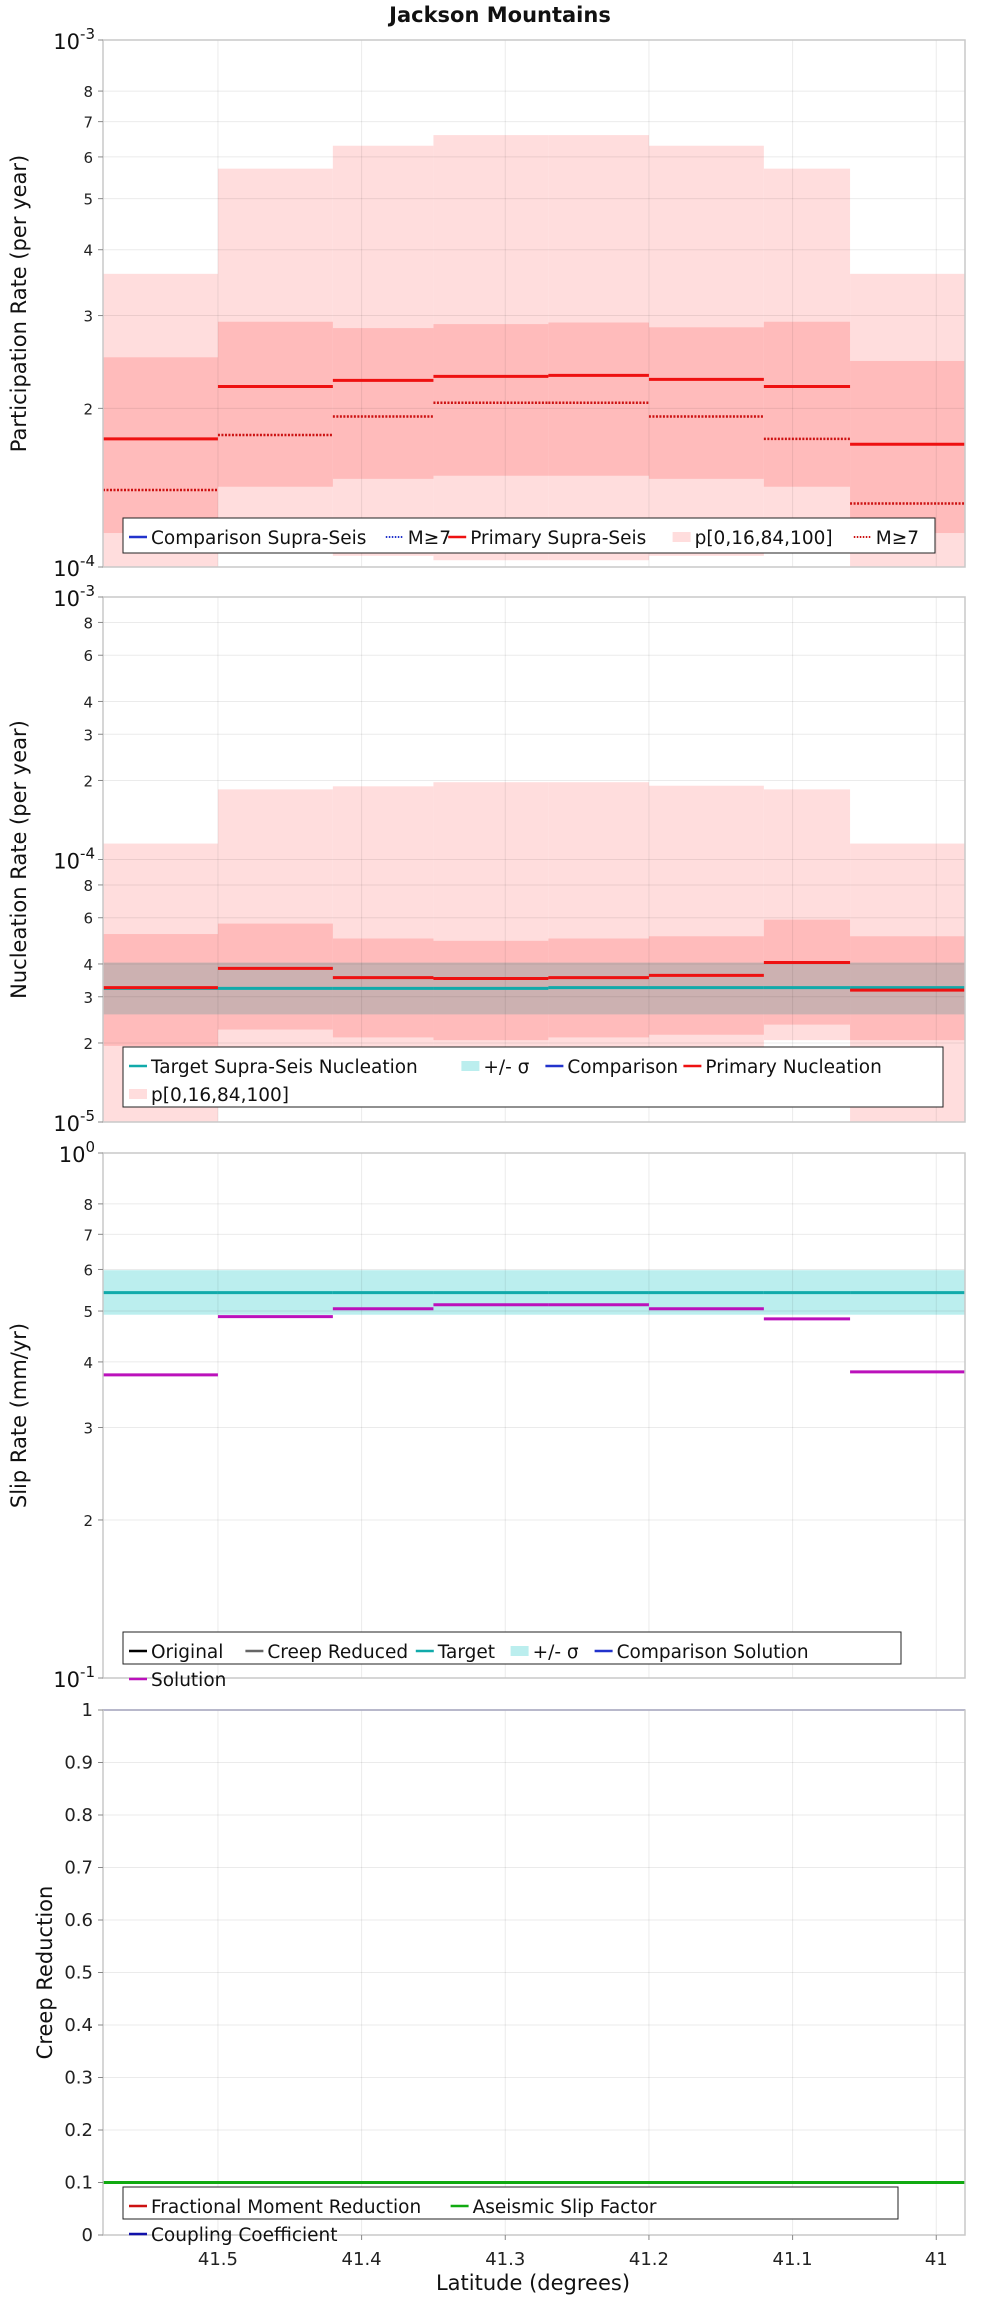 The height and width of the screenshot is (2304, 1000). I want to click on legend-item: p[0,16,84,100], so click(752, 538).